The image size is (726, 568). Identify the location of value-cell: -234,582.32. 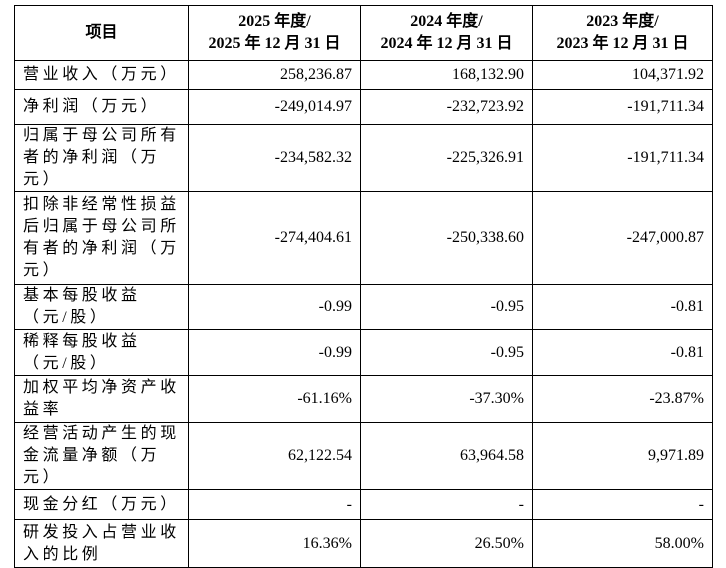
(274, 158).